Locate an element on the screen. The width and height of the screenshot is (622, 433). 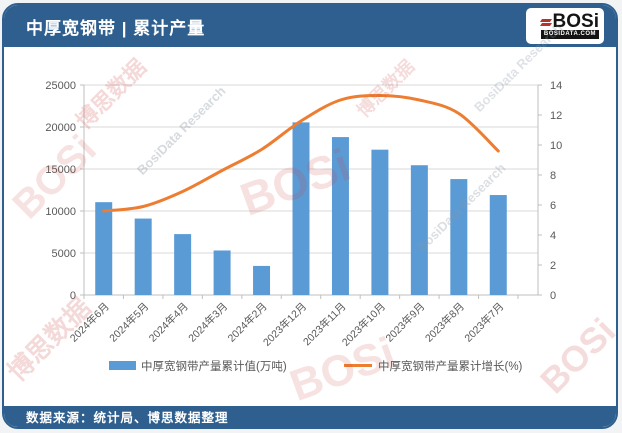
x-axis-label: 2024年4月 is located at coordinates (168, 322).